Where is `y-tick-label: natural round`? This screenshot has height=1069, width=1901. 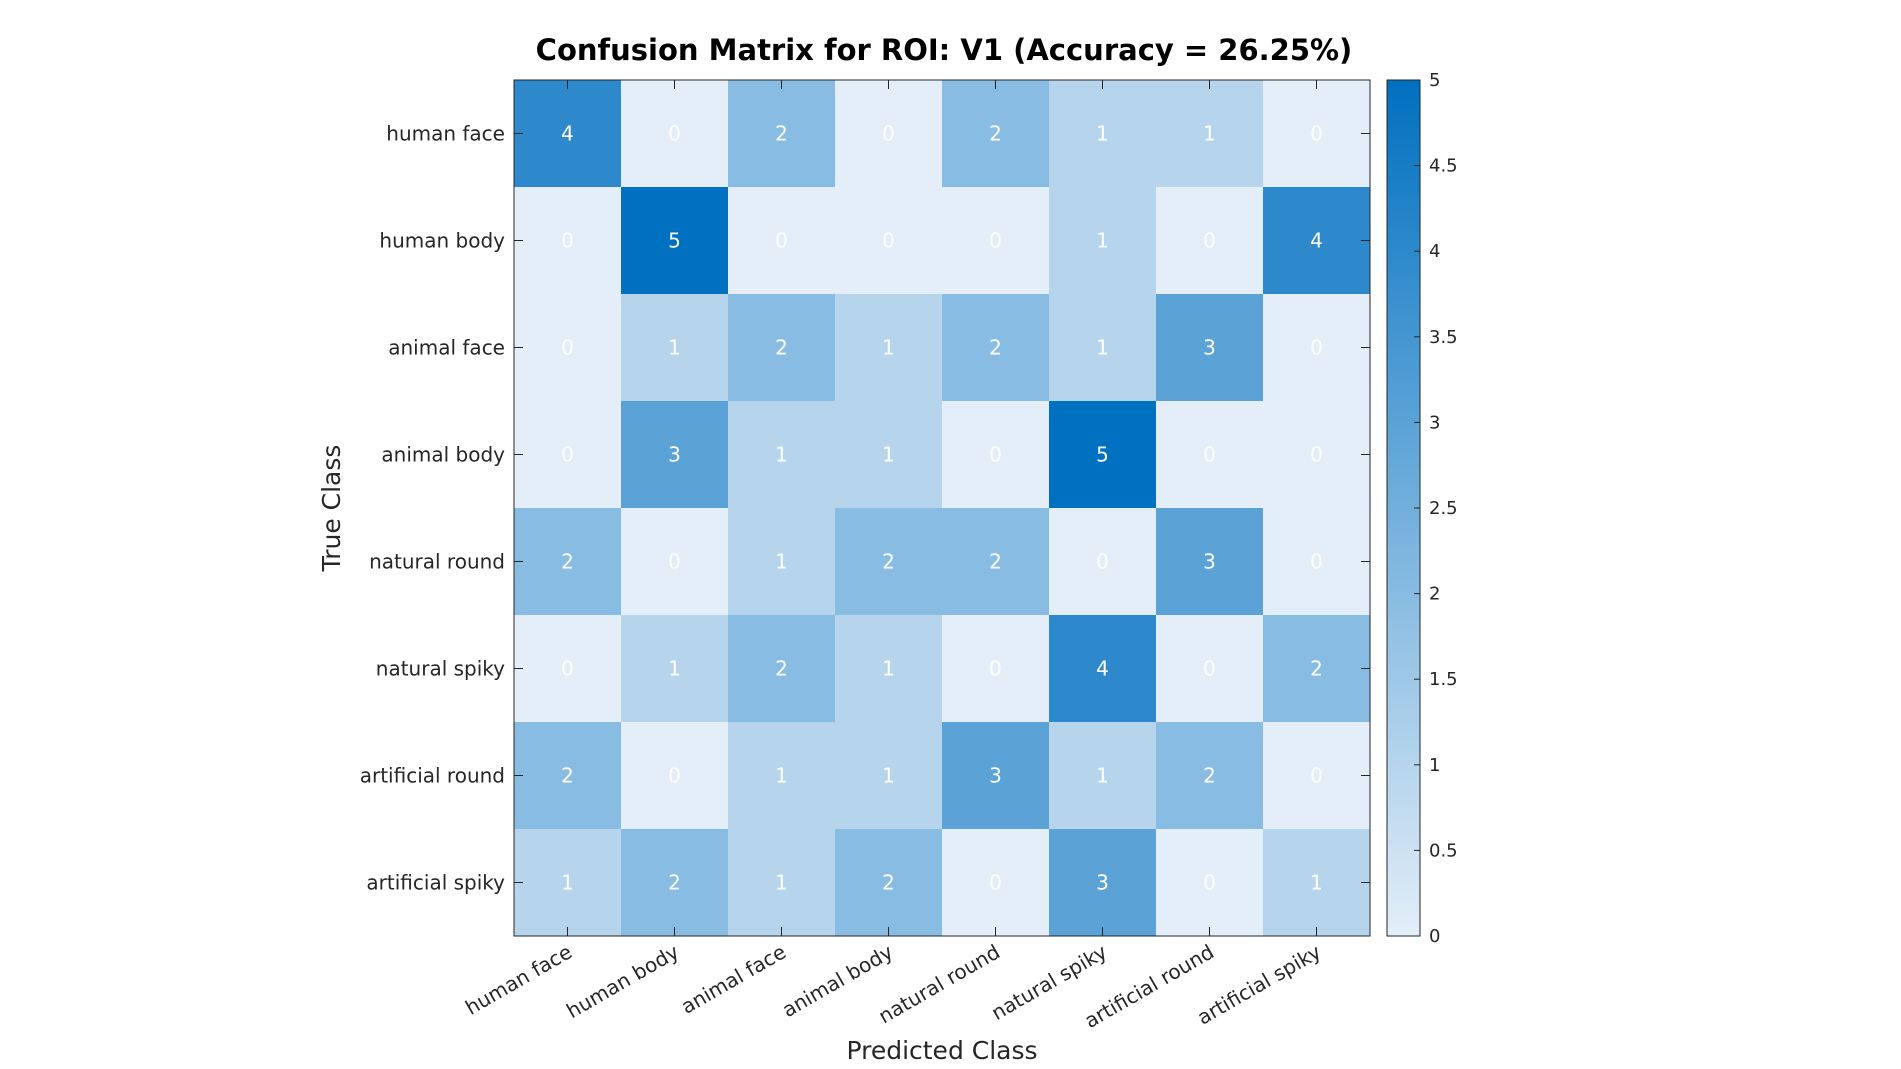 y-tick-label: natural round is located at coordinates (437, 562).